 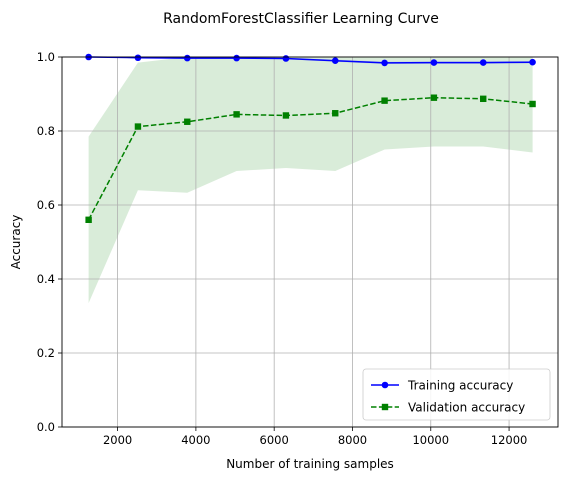 I want to click on legend-box, so click(x=456, y=394).